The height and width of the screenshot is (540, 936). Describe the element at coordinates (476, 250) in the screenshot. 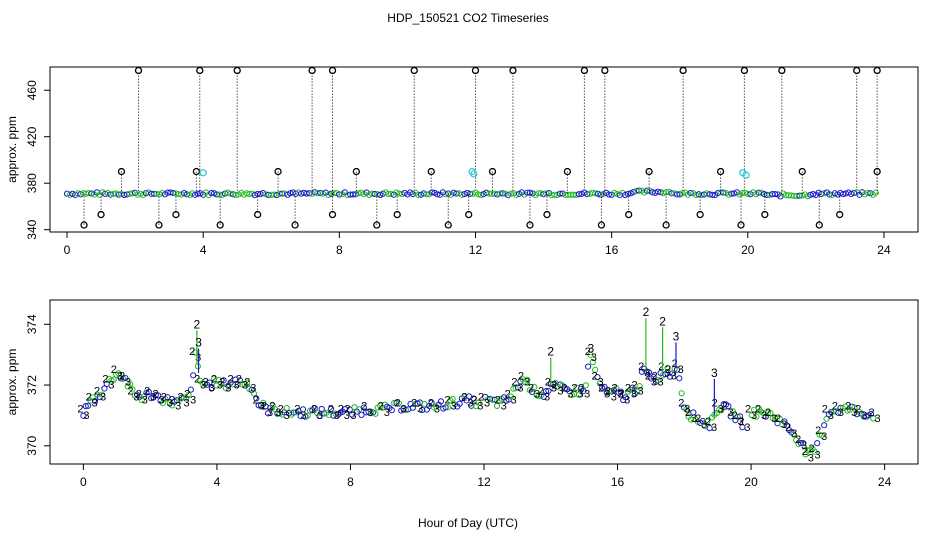

I see `x-tick-label: 12` at that location.